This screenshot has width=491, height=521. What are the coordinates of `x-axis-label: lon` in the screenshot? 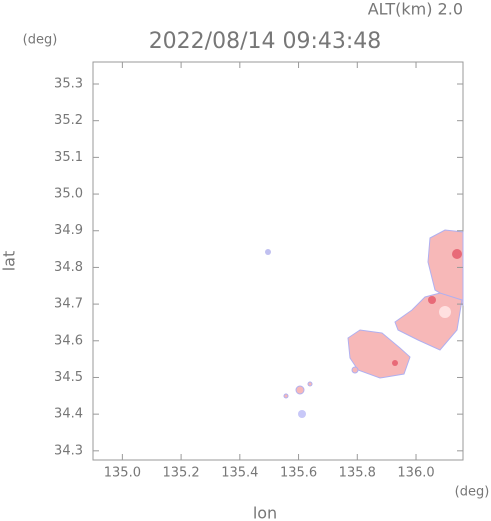 It's located at (265, 512).